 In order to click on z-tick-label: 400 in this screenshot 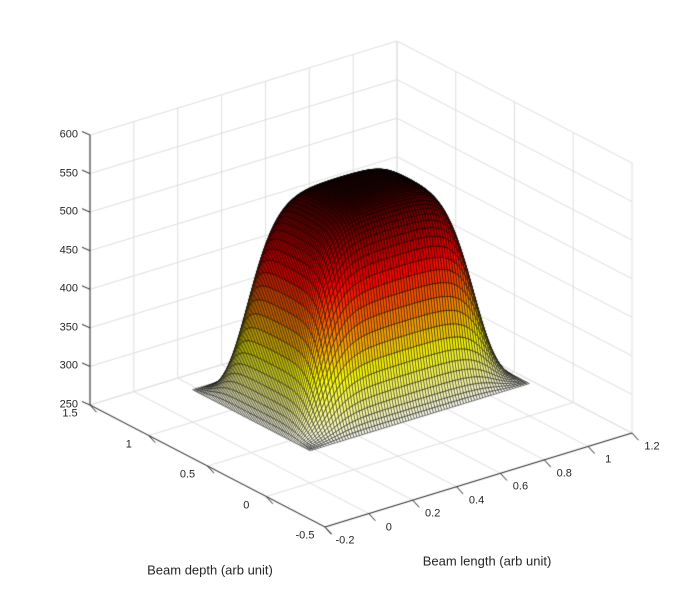, I will do `click(68, 288)`.